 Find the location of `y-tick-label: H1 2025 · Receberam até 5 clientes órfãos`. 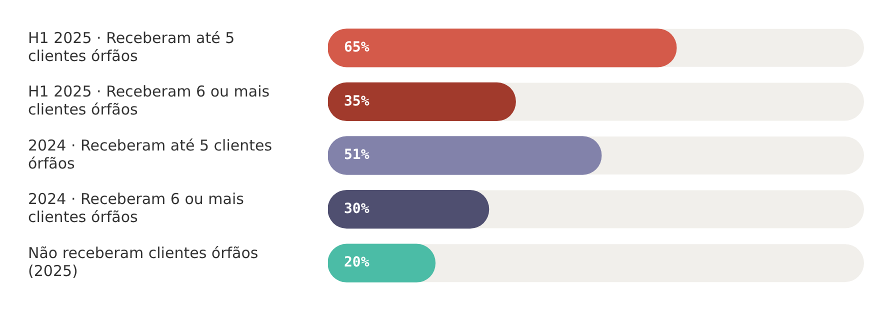

y-tick-label: H1 2025 · Receberam até 5 clientes órfãos is located at coordinates (131, 46).